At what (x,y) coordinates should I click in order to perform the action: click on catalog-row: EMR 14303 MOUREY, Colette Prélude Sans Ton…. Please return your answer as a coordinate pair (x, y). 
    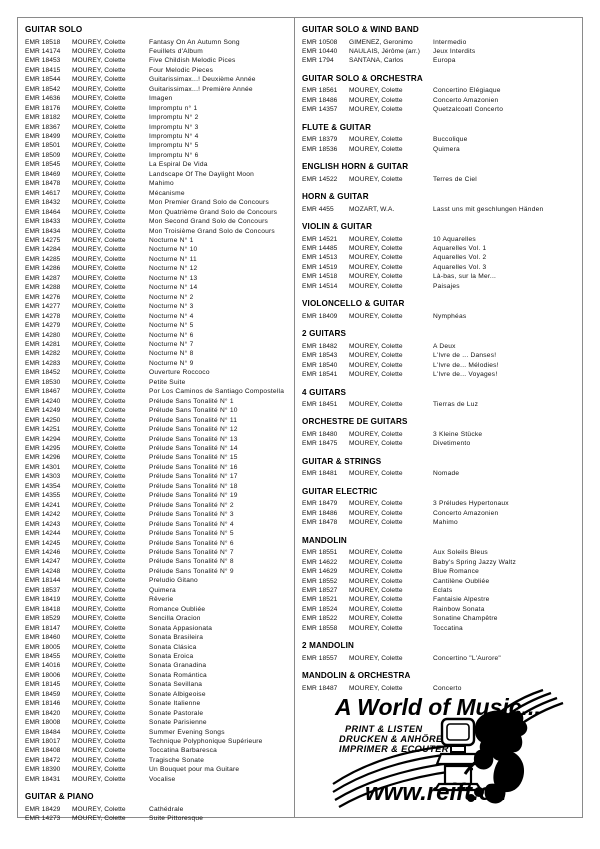
    Looking at the image, I should click on (157, 476).